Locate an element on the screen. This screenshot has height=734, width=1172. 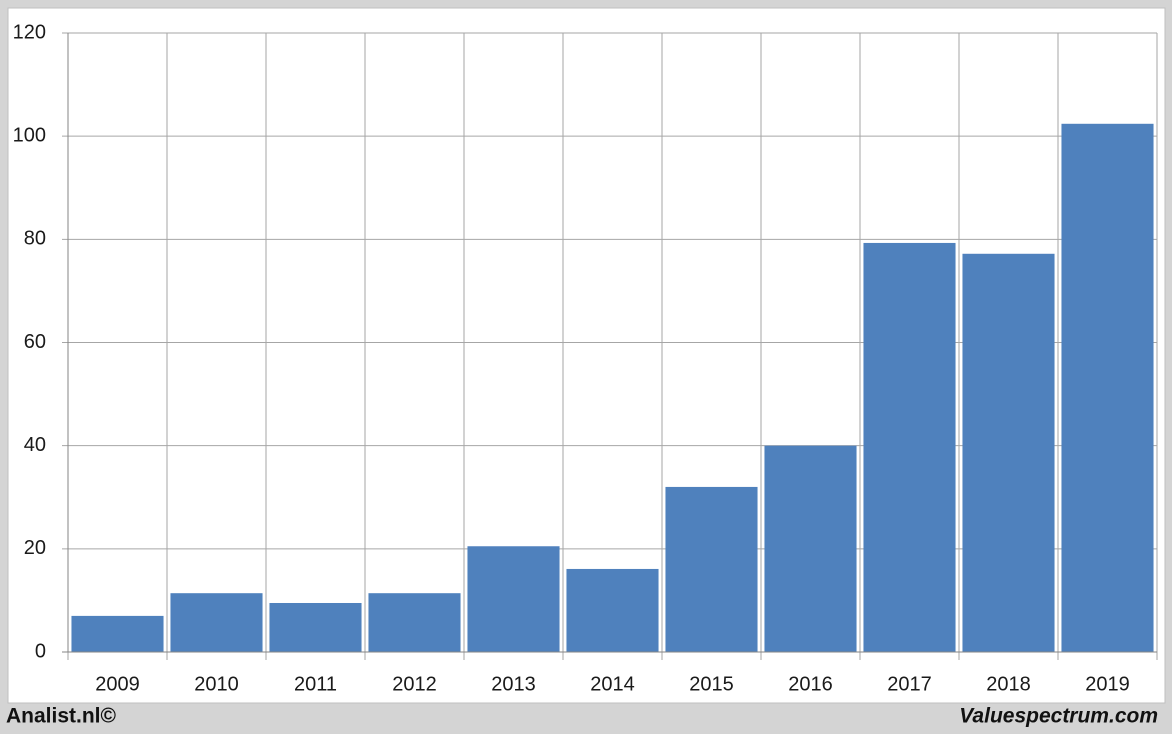
y-tick-label: 120 is located at coordinates (29, 32).